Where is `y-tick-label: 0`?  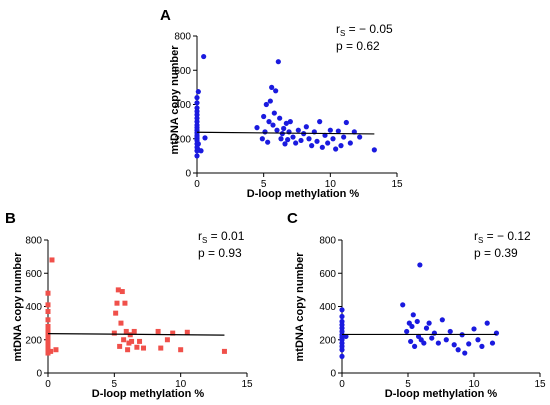
y-tick-label: 0 is located at coordinates (39, 374).